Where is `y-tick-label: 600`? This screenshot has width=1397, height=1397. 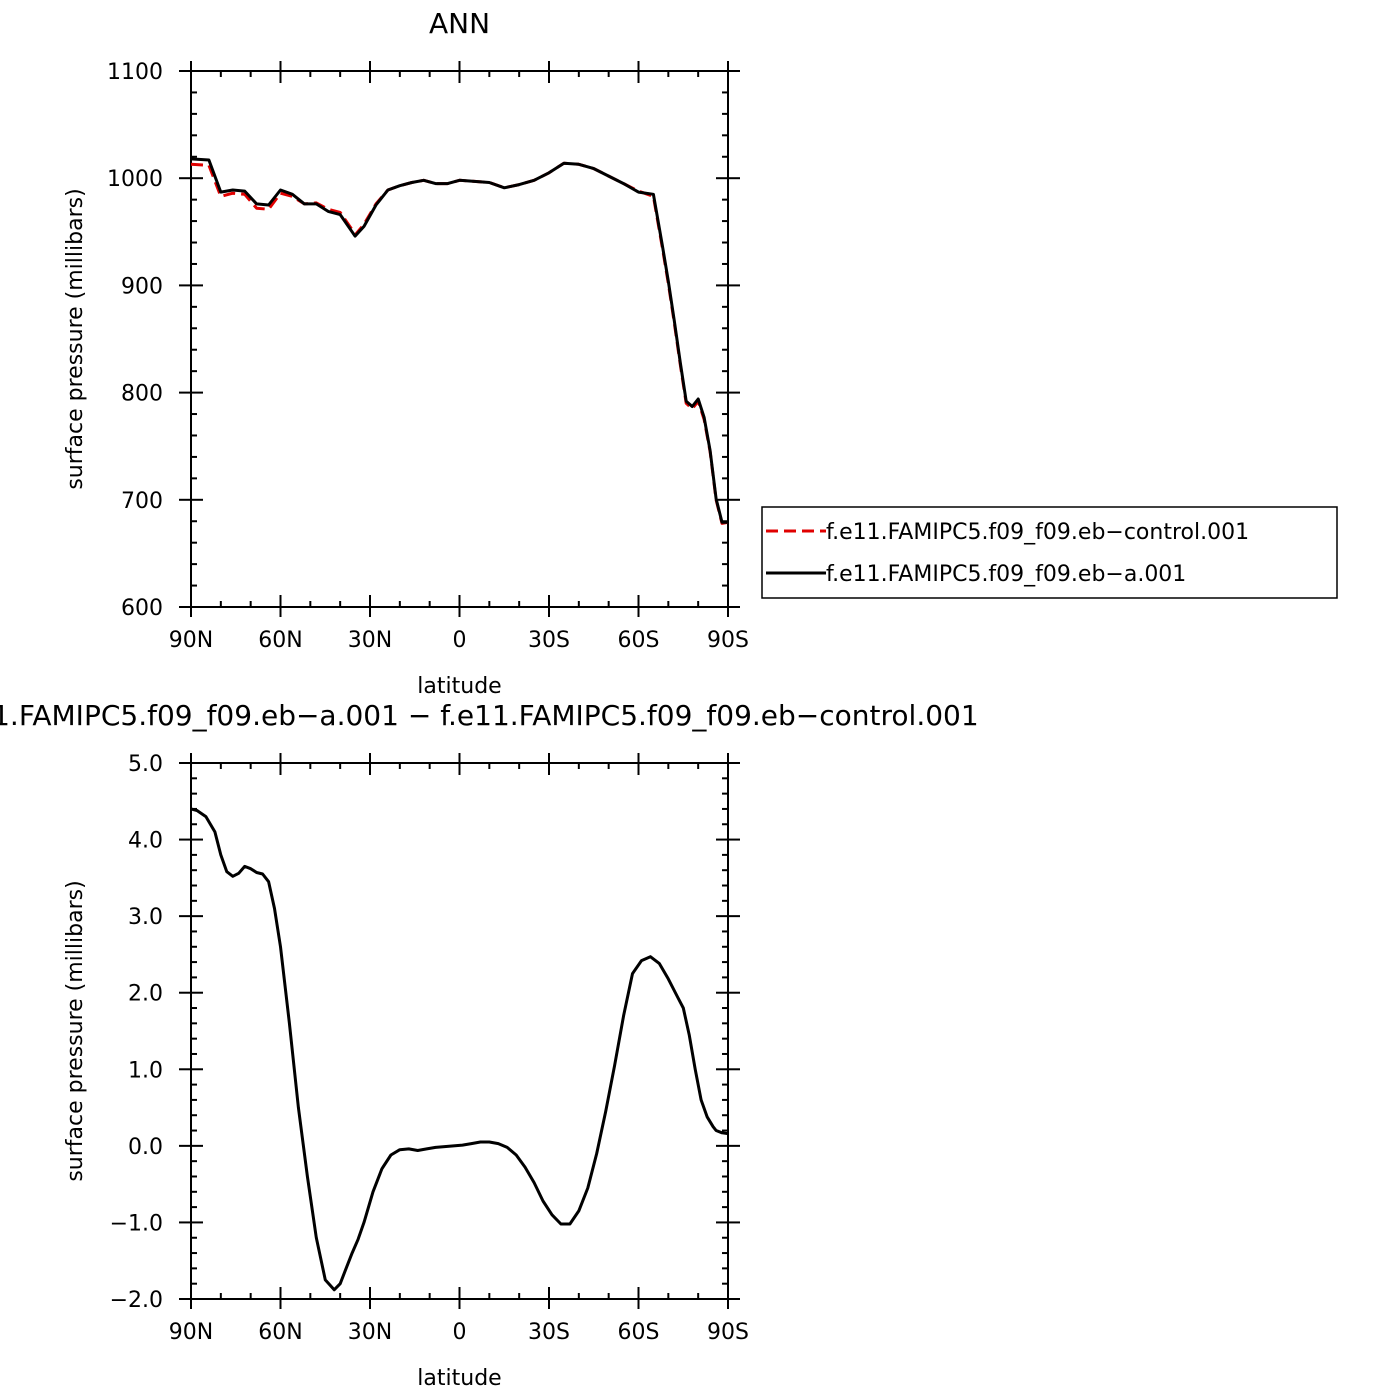
y-tick-label: 600 is located at coordinates (142, 608).